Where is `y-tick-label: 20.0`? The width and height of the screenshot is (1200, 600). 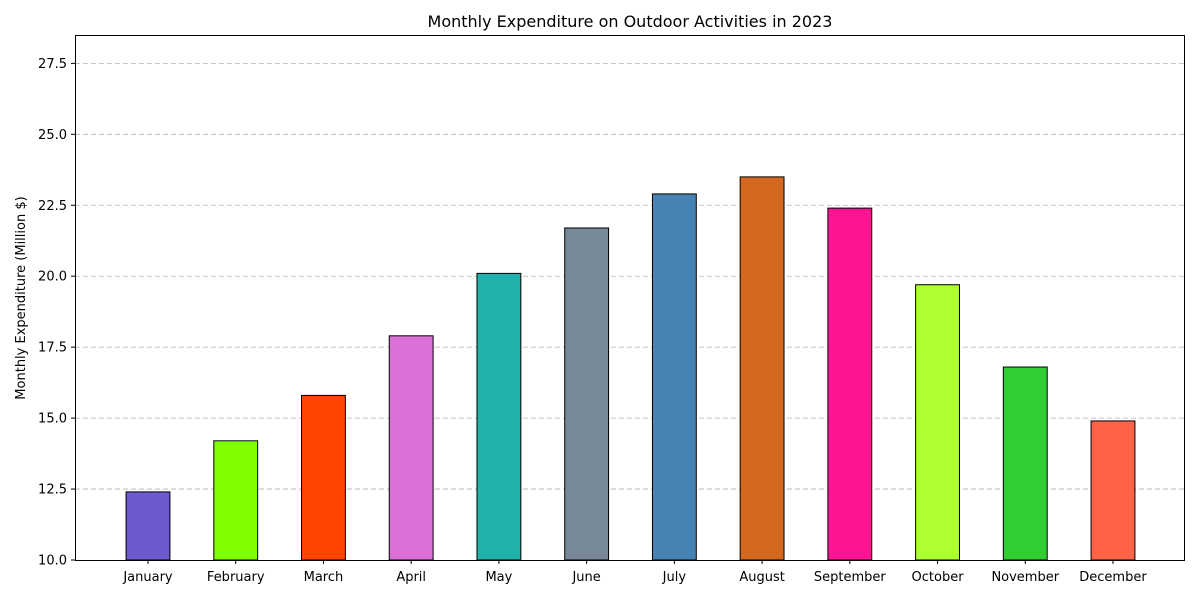
y-tick-label: 20.0 is located at coordinates (52, 277).